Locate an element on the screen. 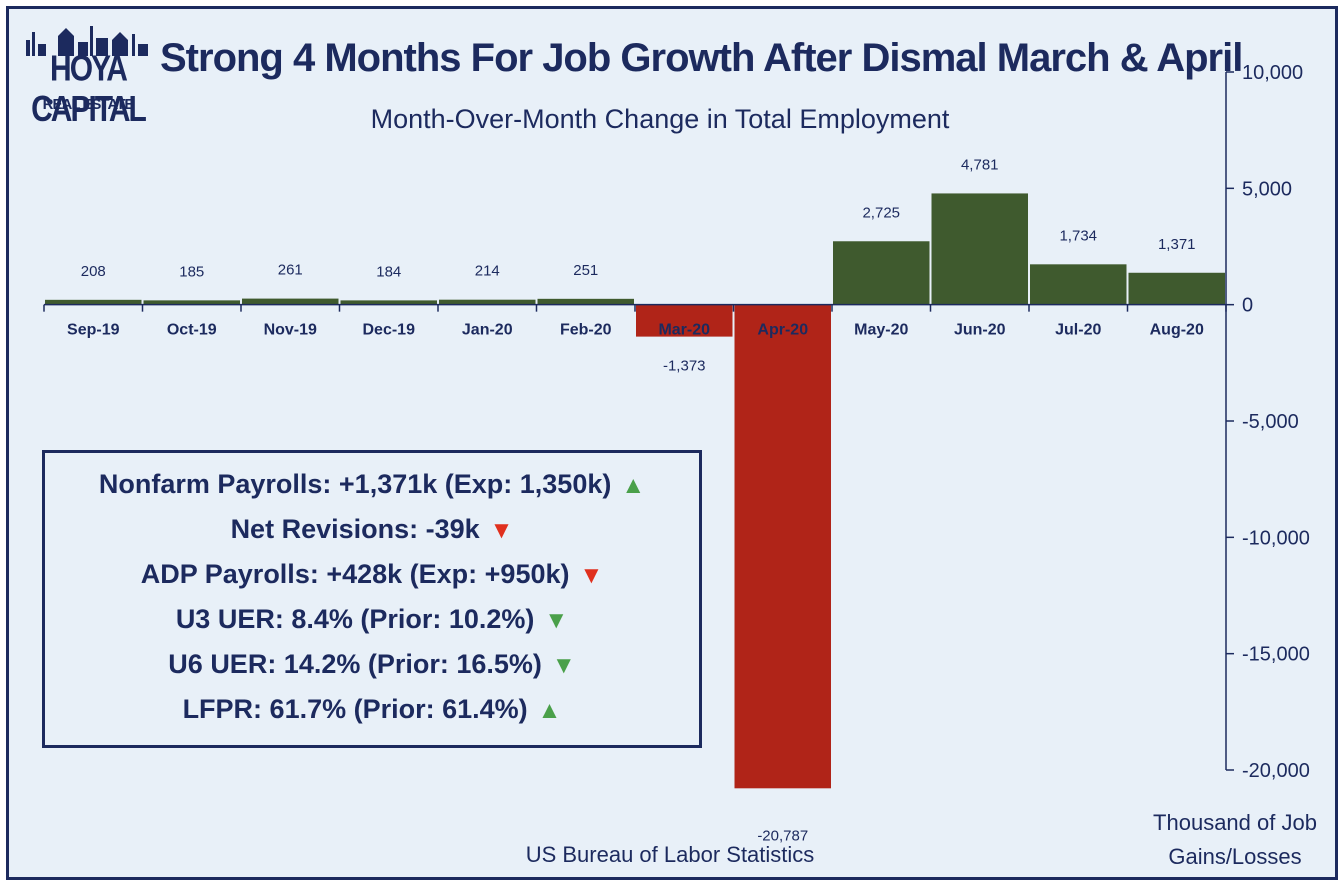  skyline-icon is located at coordinates (87, 41).